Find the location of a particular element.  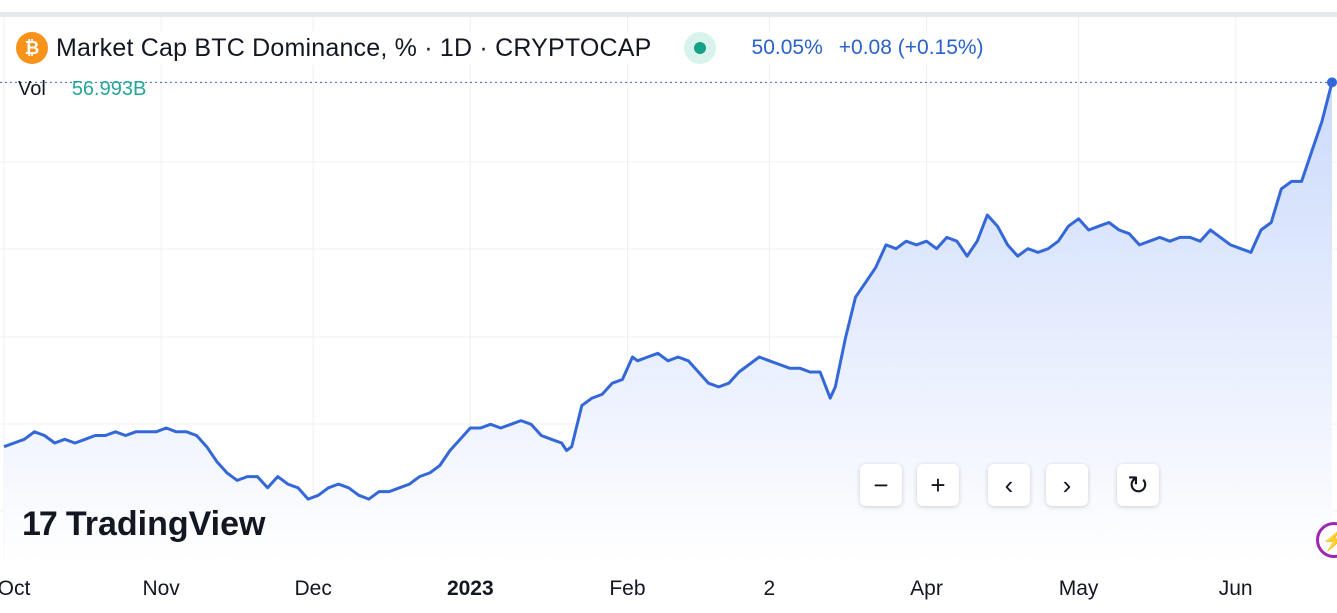

top-band is located at coordinates (668, 6).